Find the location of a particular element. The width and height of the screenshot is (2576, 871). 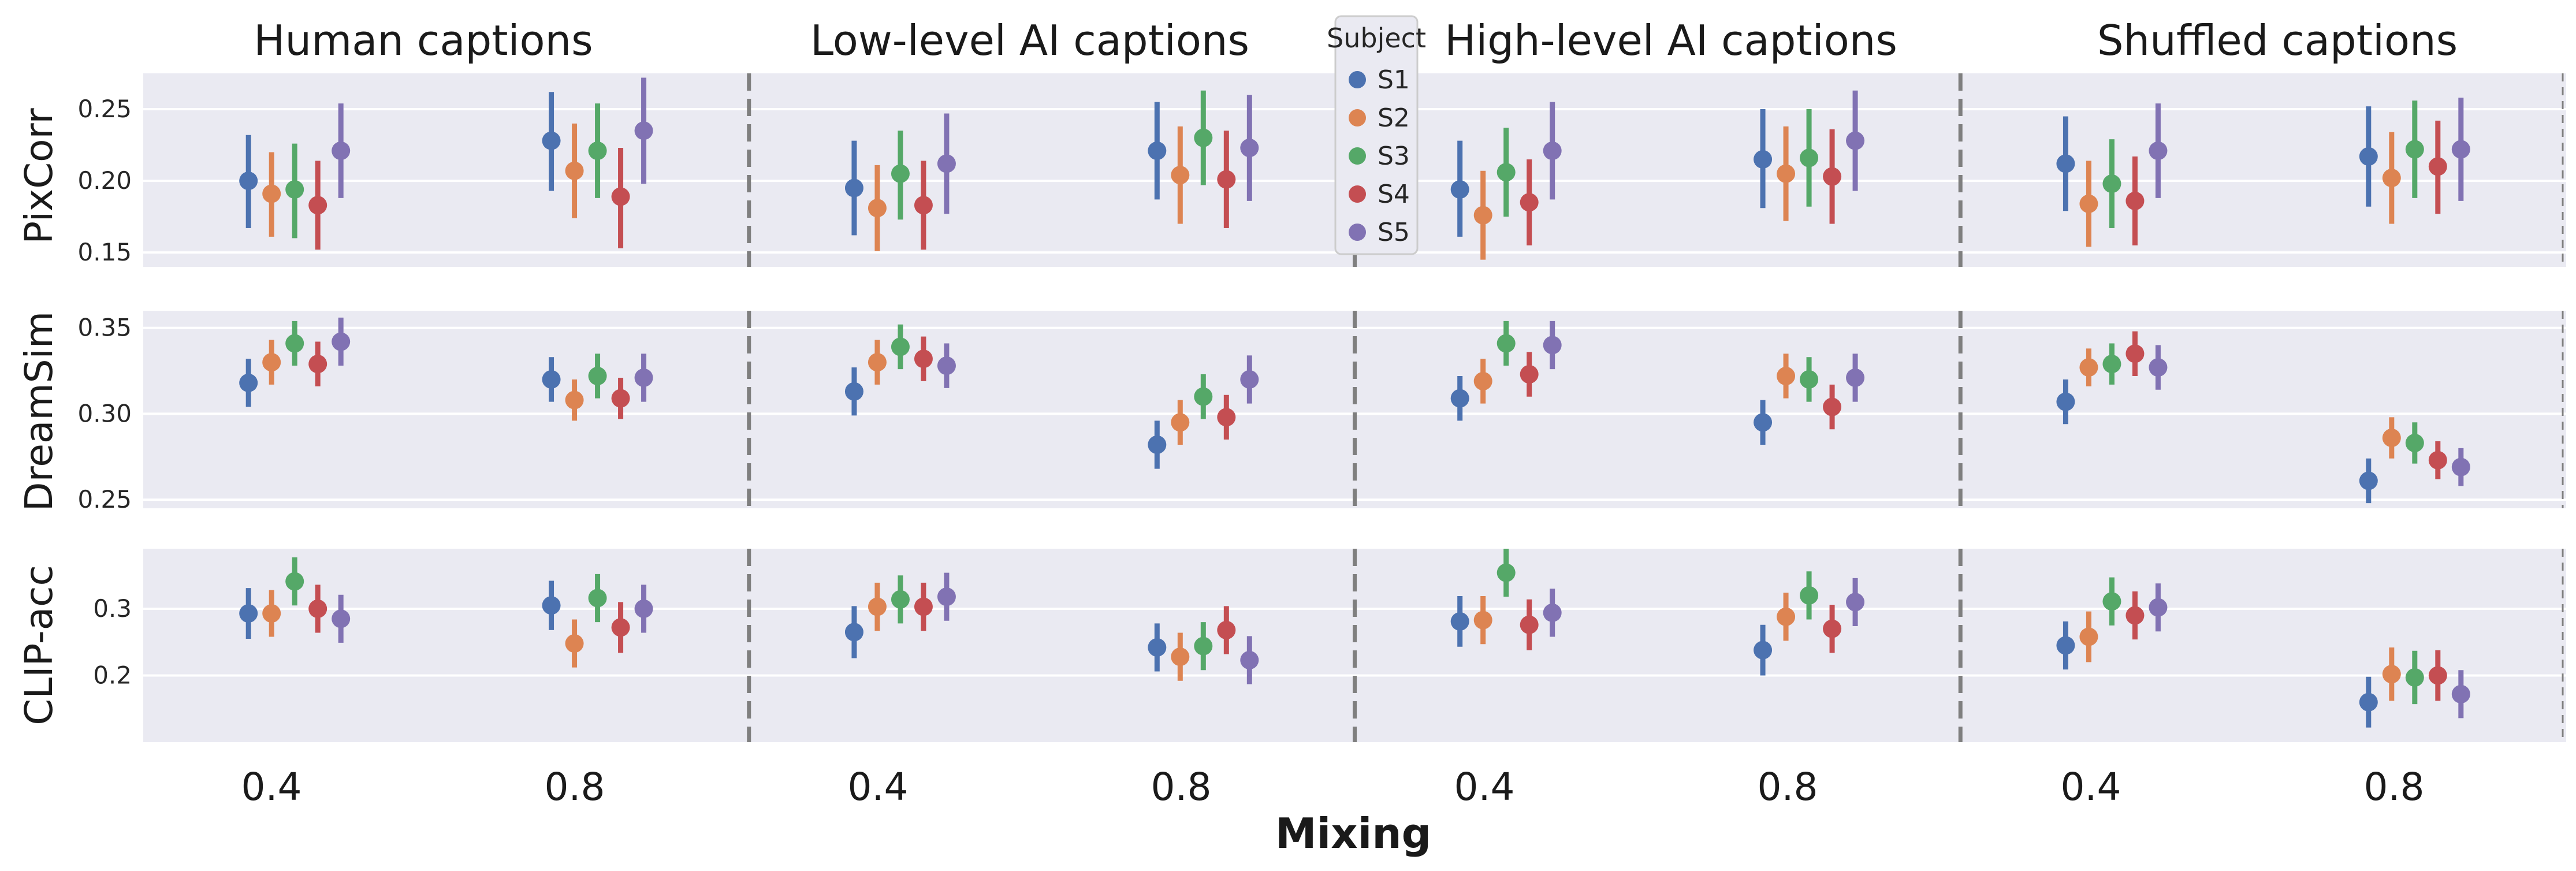

row-label-dreamsim: DreamSim is located at coordinates (39, 411).